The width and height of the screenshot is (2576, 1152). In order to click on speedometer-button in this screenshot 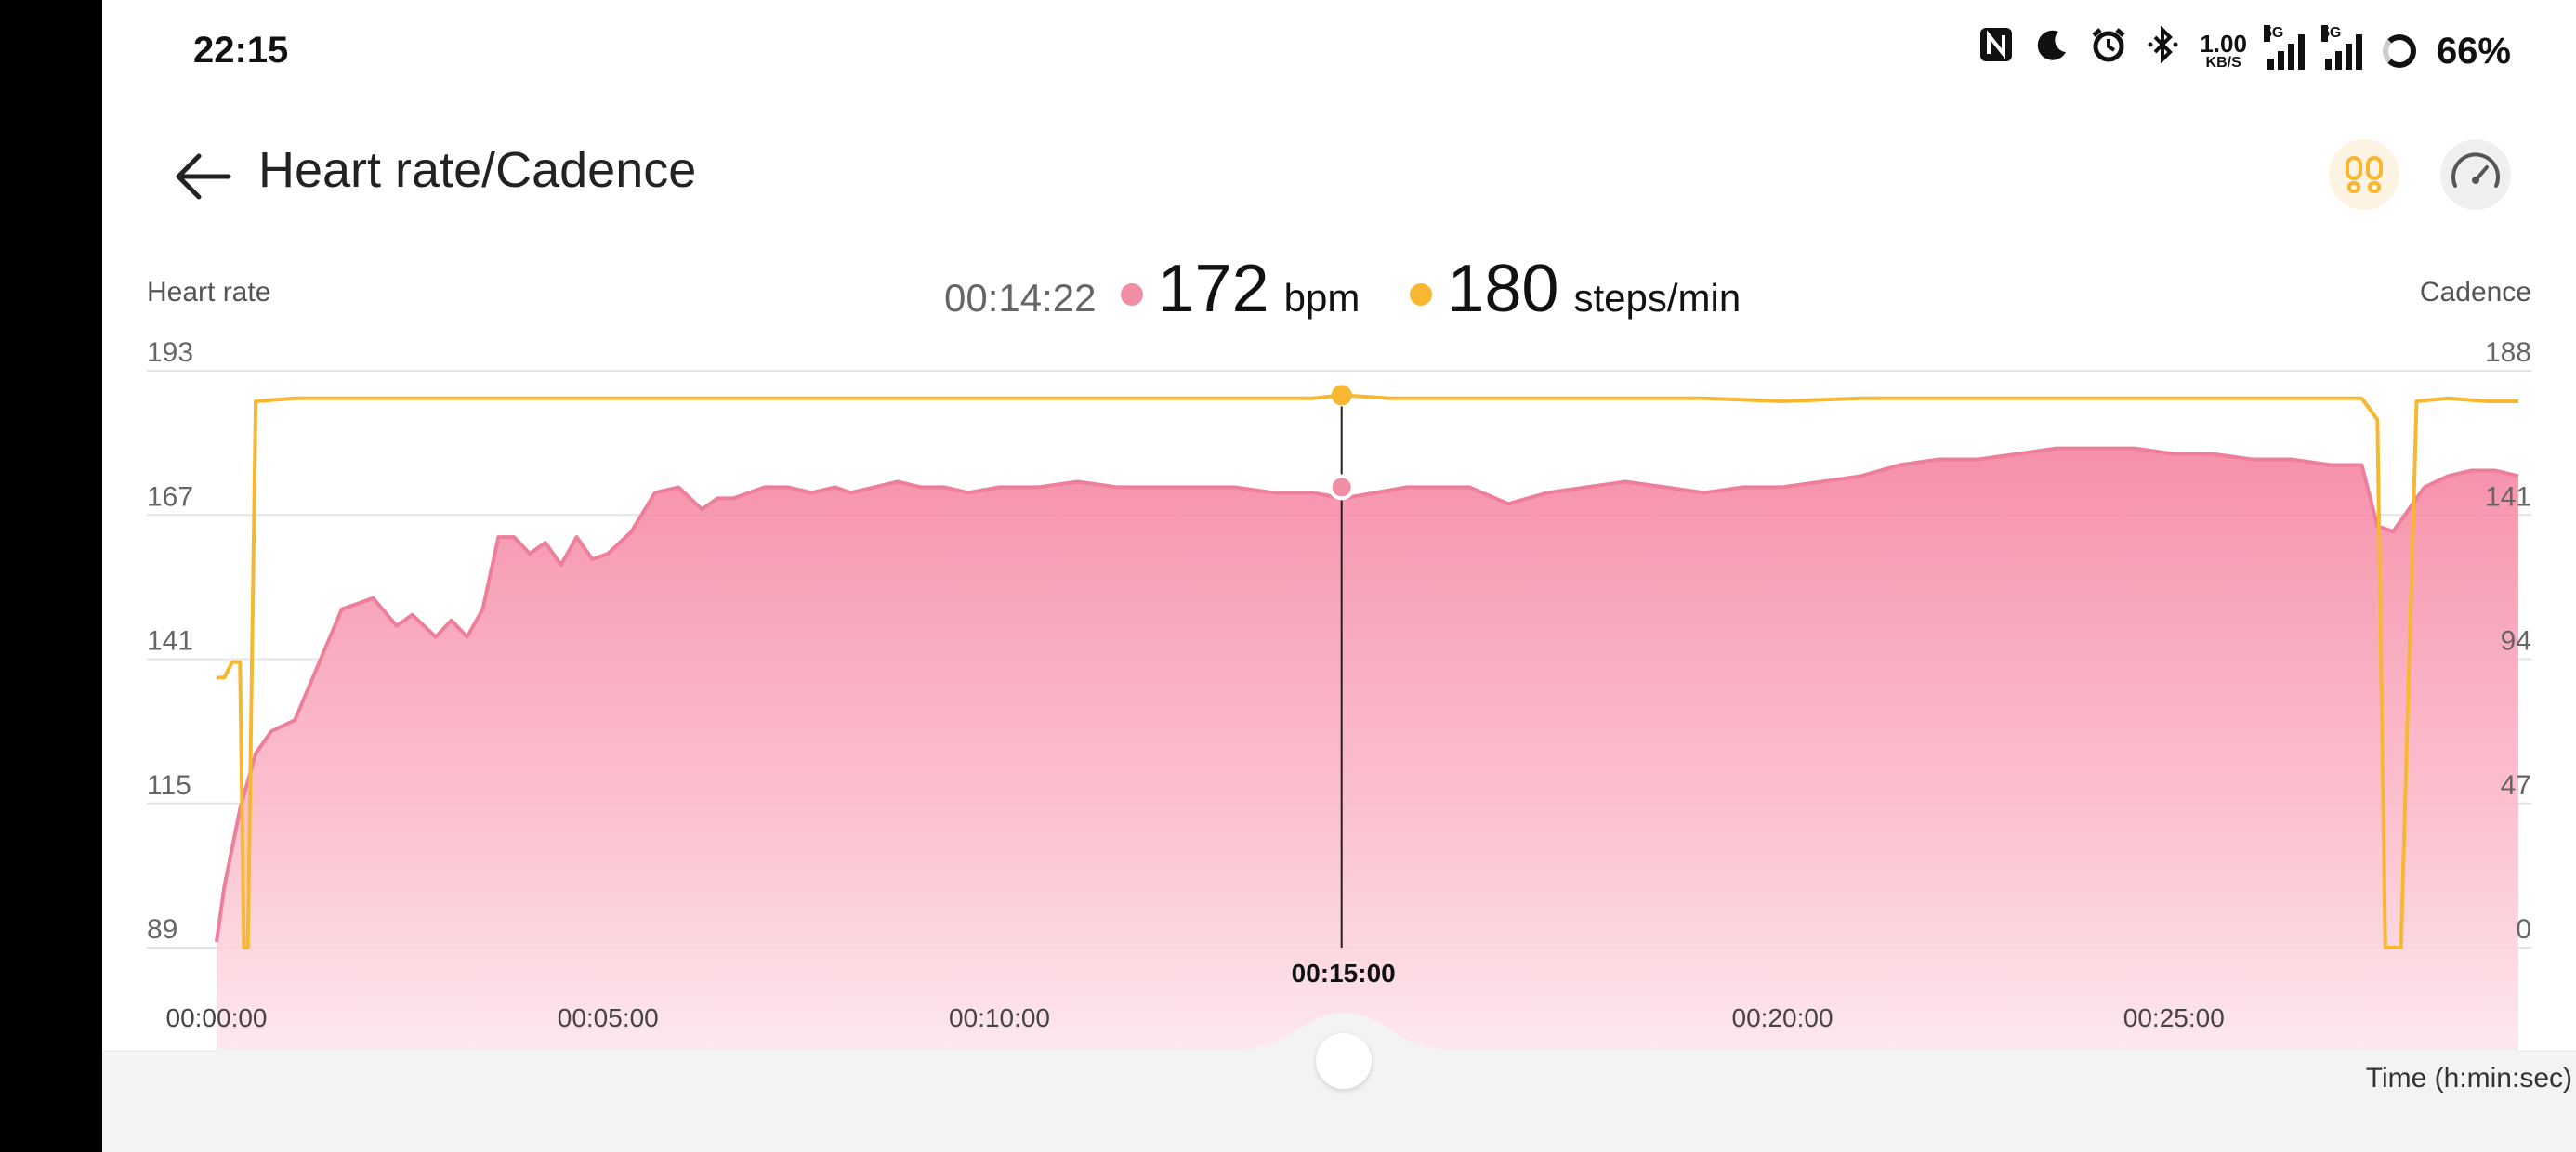, I will do `click(2475, 174)`.